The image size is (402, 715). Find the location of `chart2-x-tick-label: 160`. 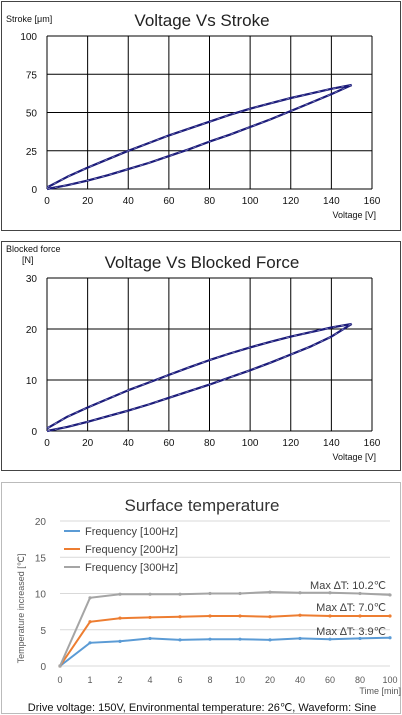

chart2-x-tick-label: 160 is located at coordinates (372, 443).